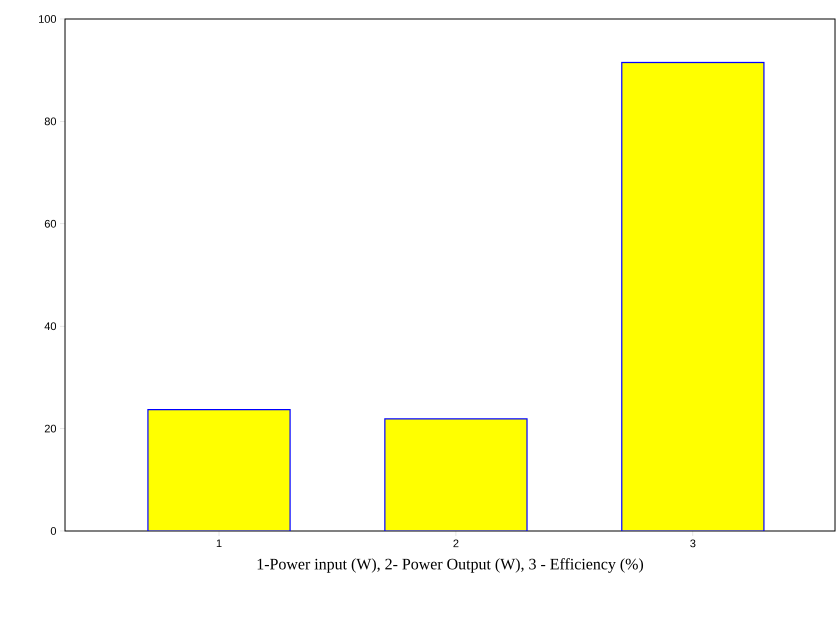 The height and width of the screenshot is (623, 836). I want to click on y-tick-label: 20, so click(50, 428).